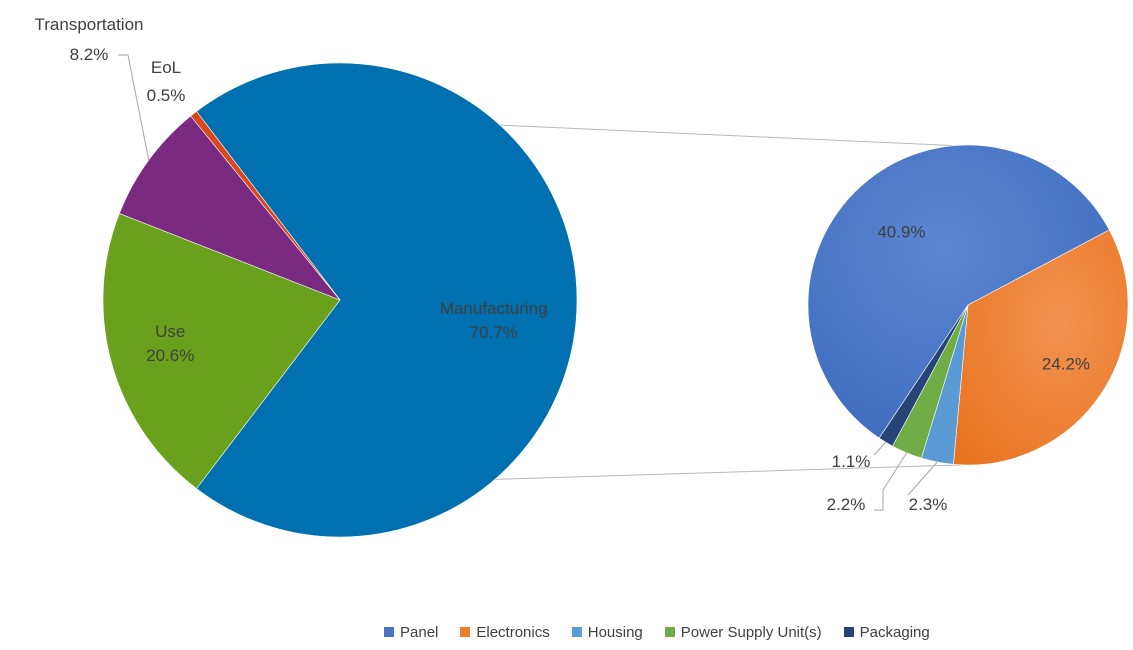 The height and width of the screenshot is (650, 1133). I want to click on label-use-value: 20.6%, so click(170, 355).